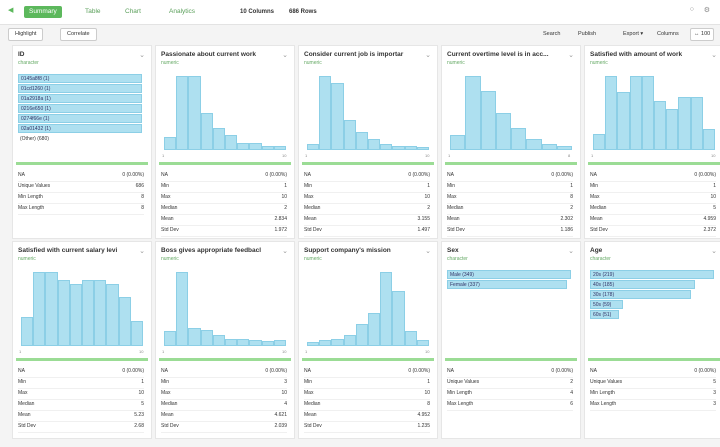  Describe the element at coordinates (642, 284) in the screenshot. I see `category-bar: 40s (185)` at that location.